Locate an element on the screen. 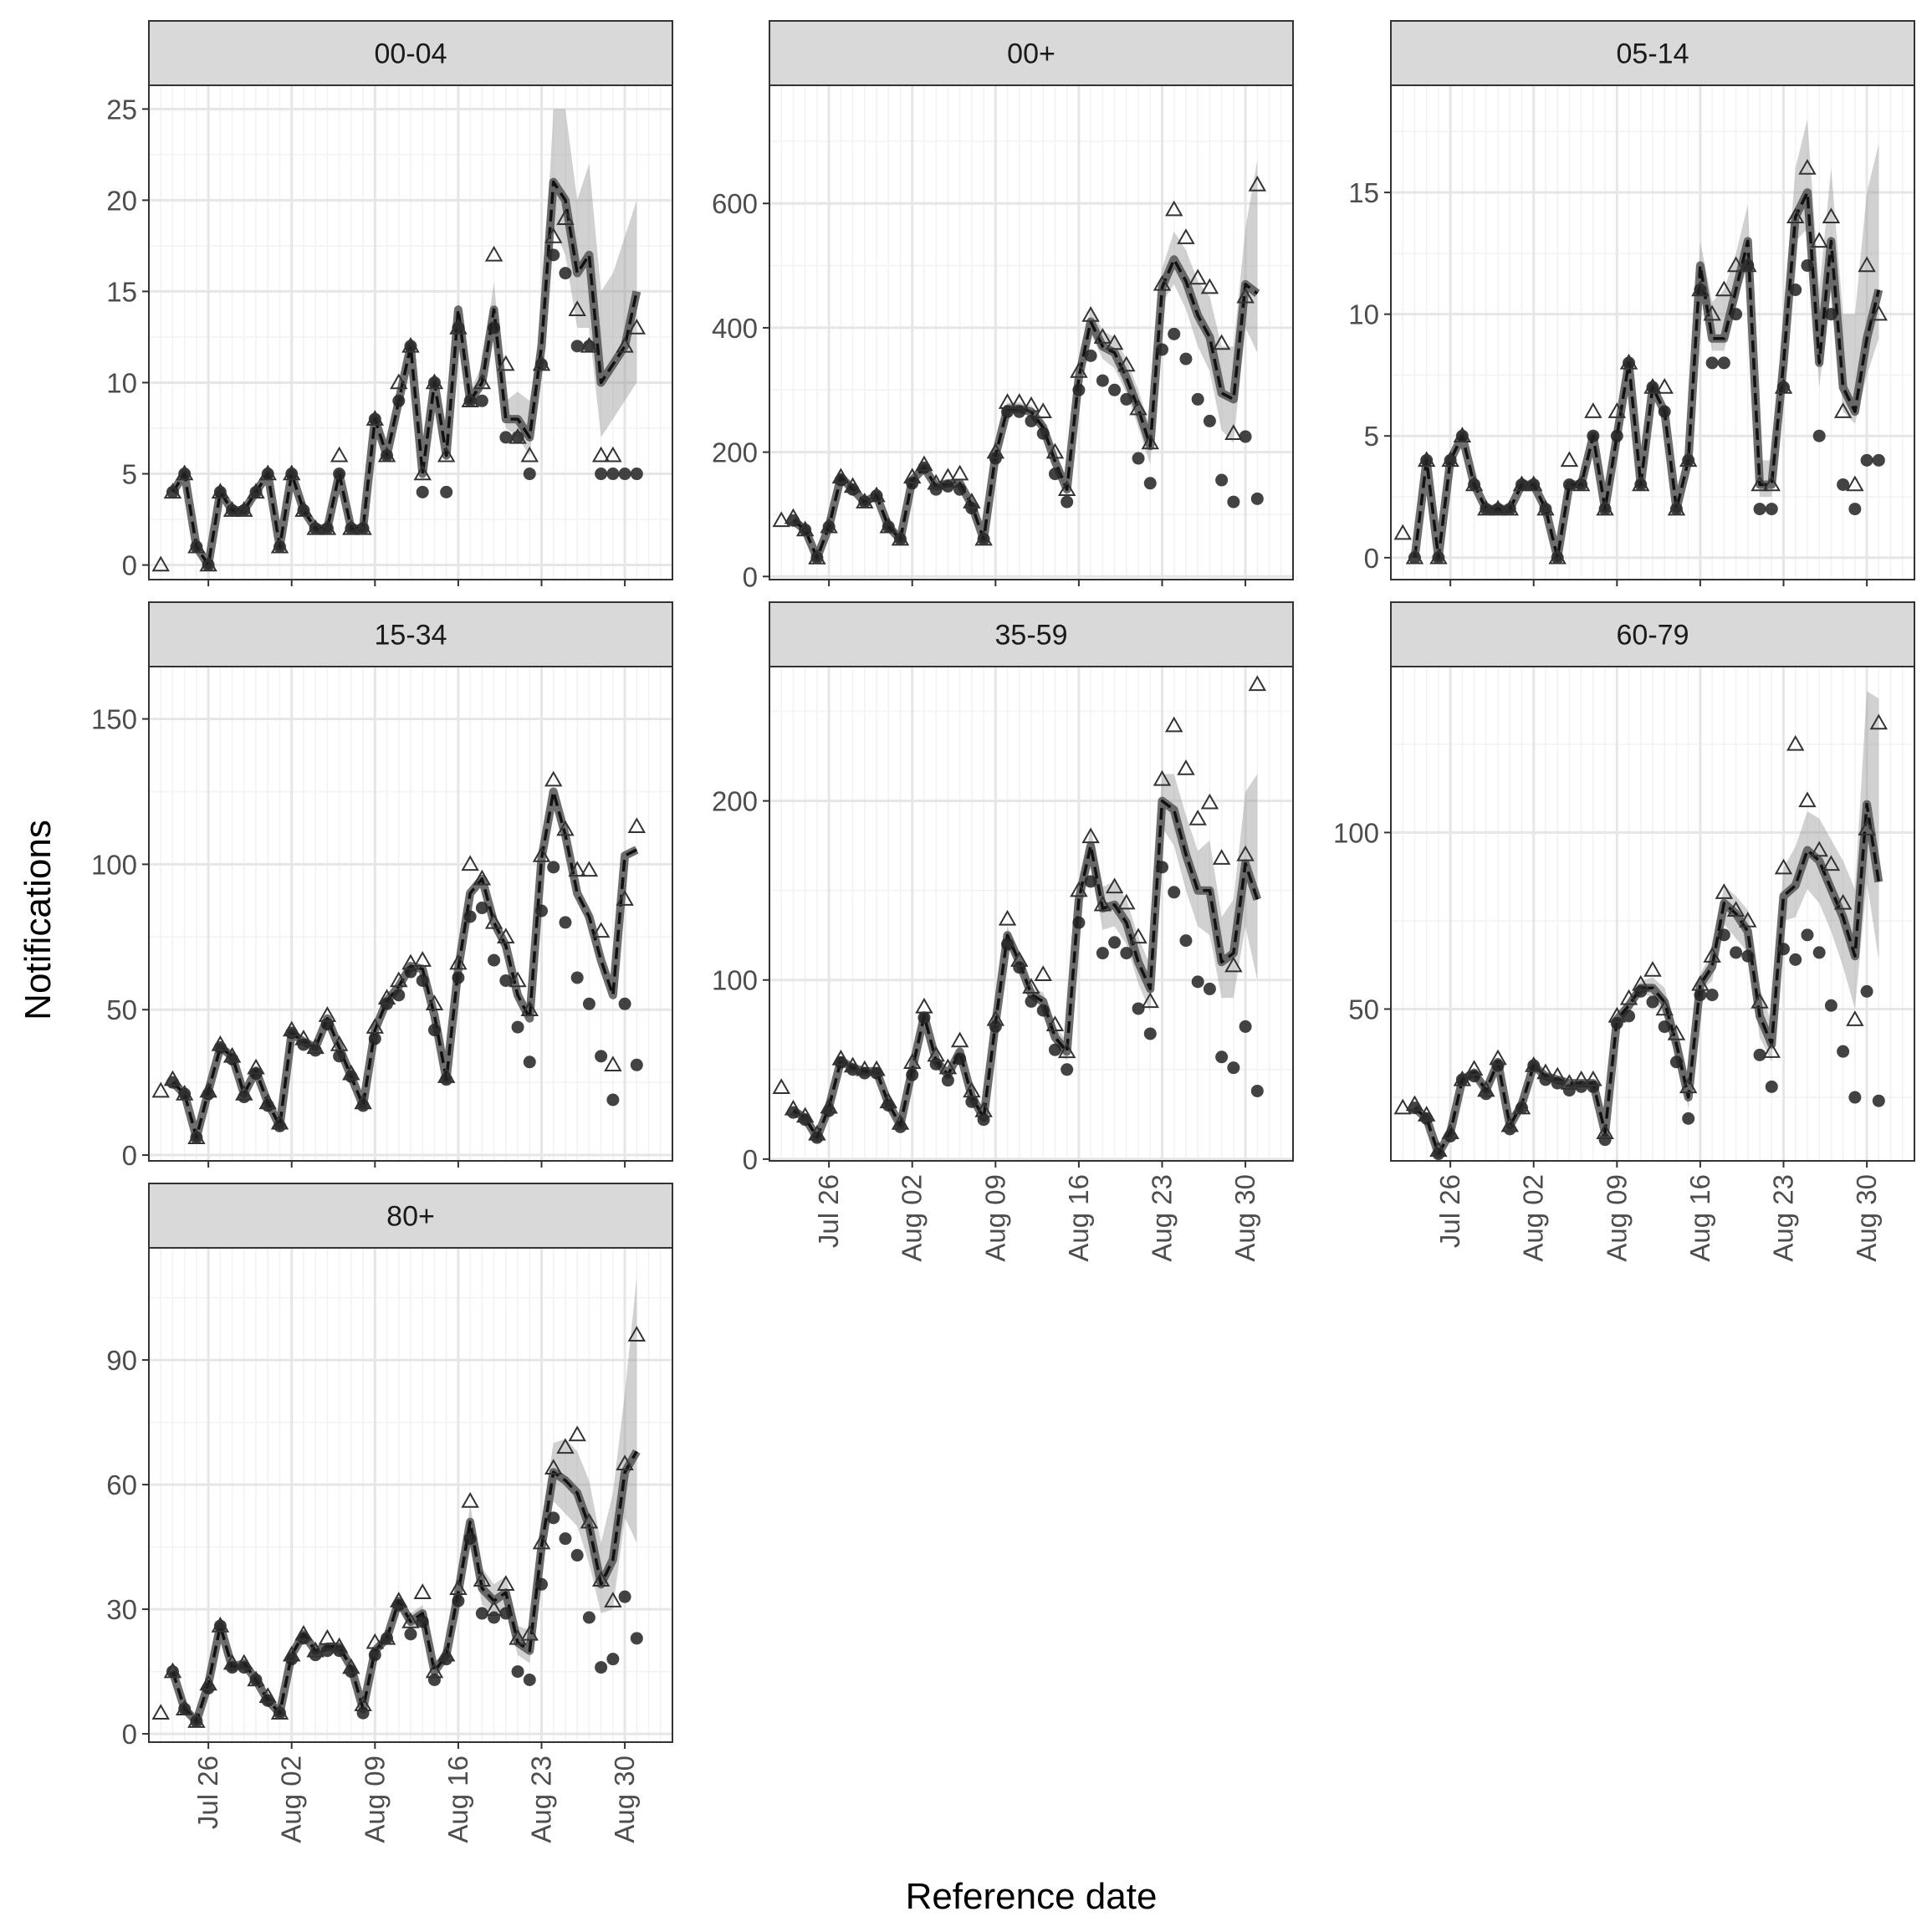 This screenshot has width=1932, height=1932. x-tick-label: Jul 26 is located at coordinates (828, 1211).